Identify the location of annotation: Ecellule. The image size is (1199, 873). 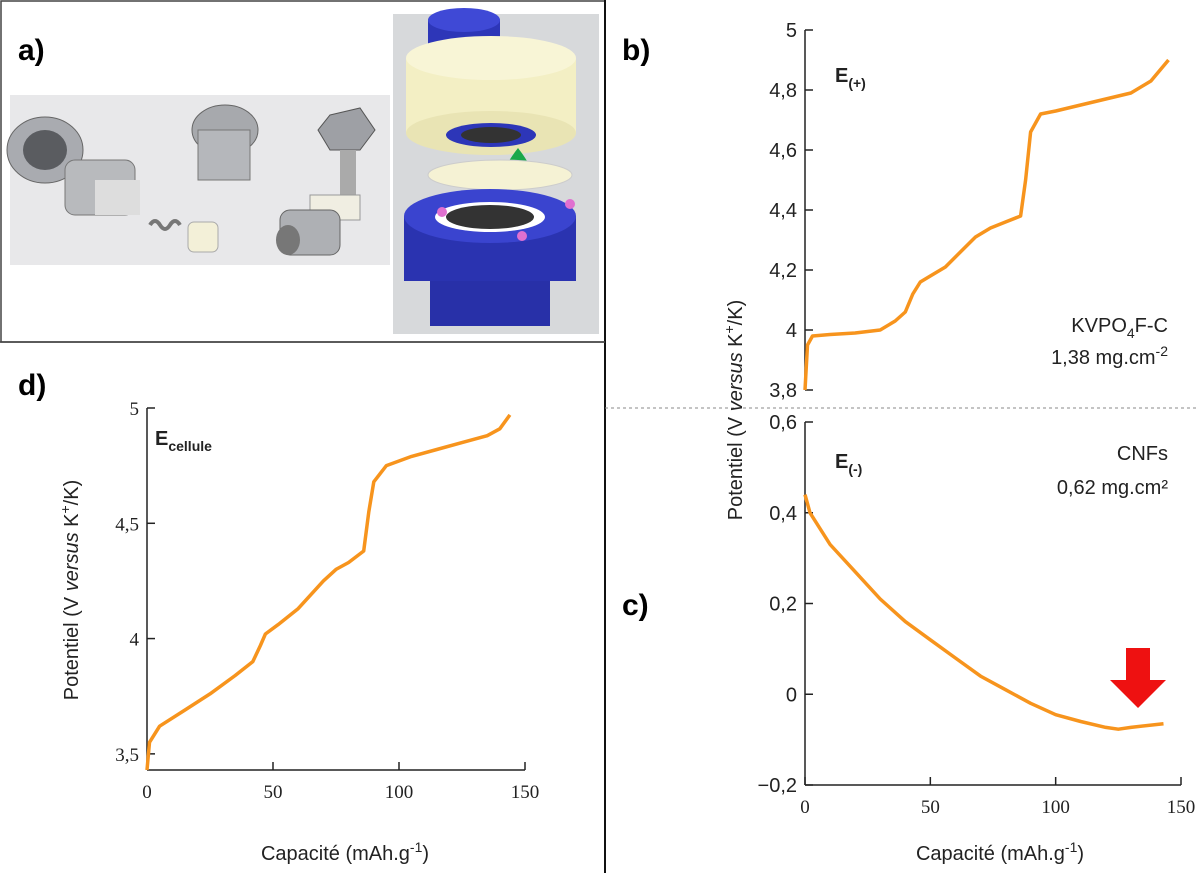
(183, 441).